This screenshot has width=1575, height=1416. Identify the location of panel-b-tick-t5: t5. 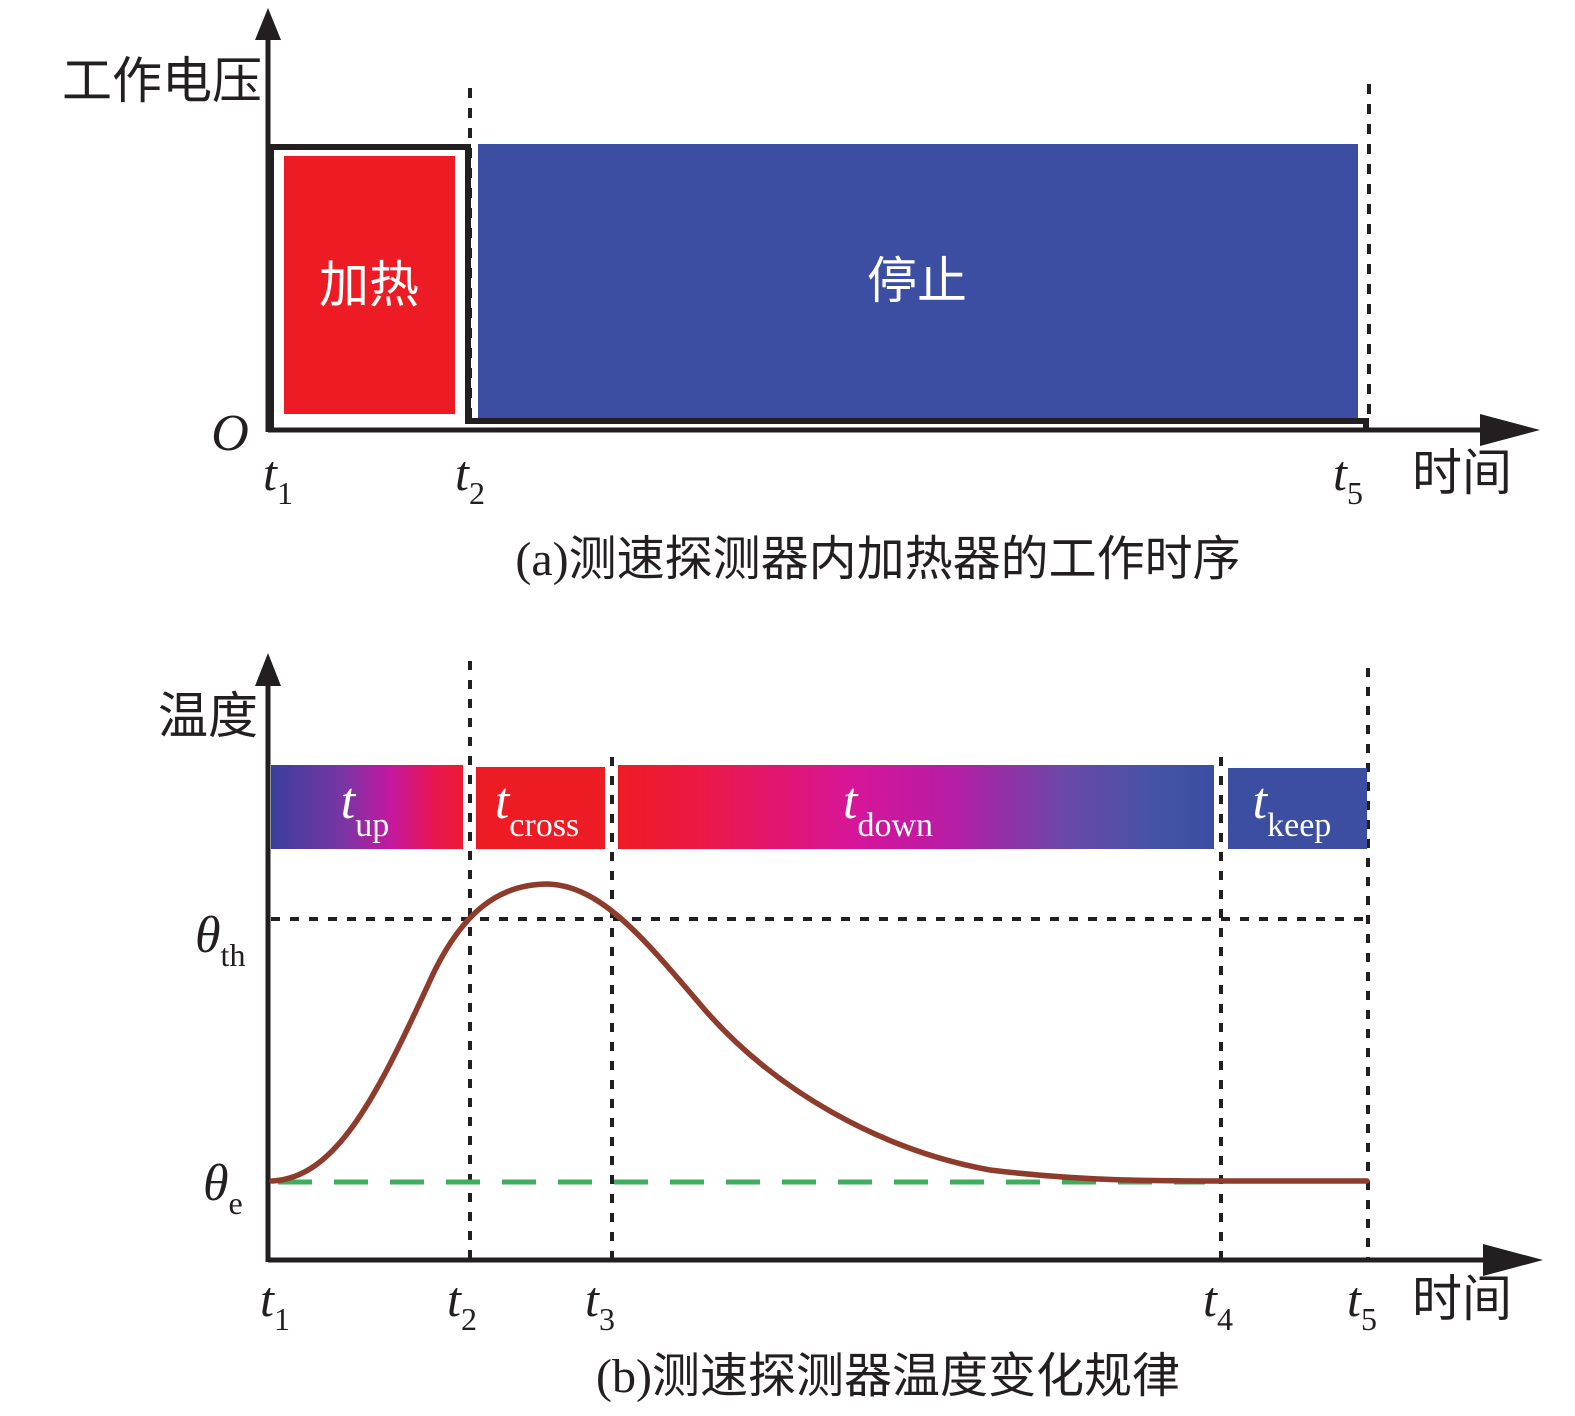
(1362, 1304).